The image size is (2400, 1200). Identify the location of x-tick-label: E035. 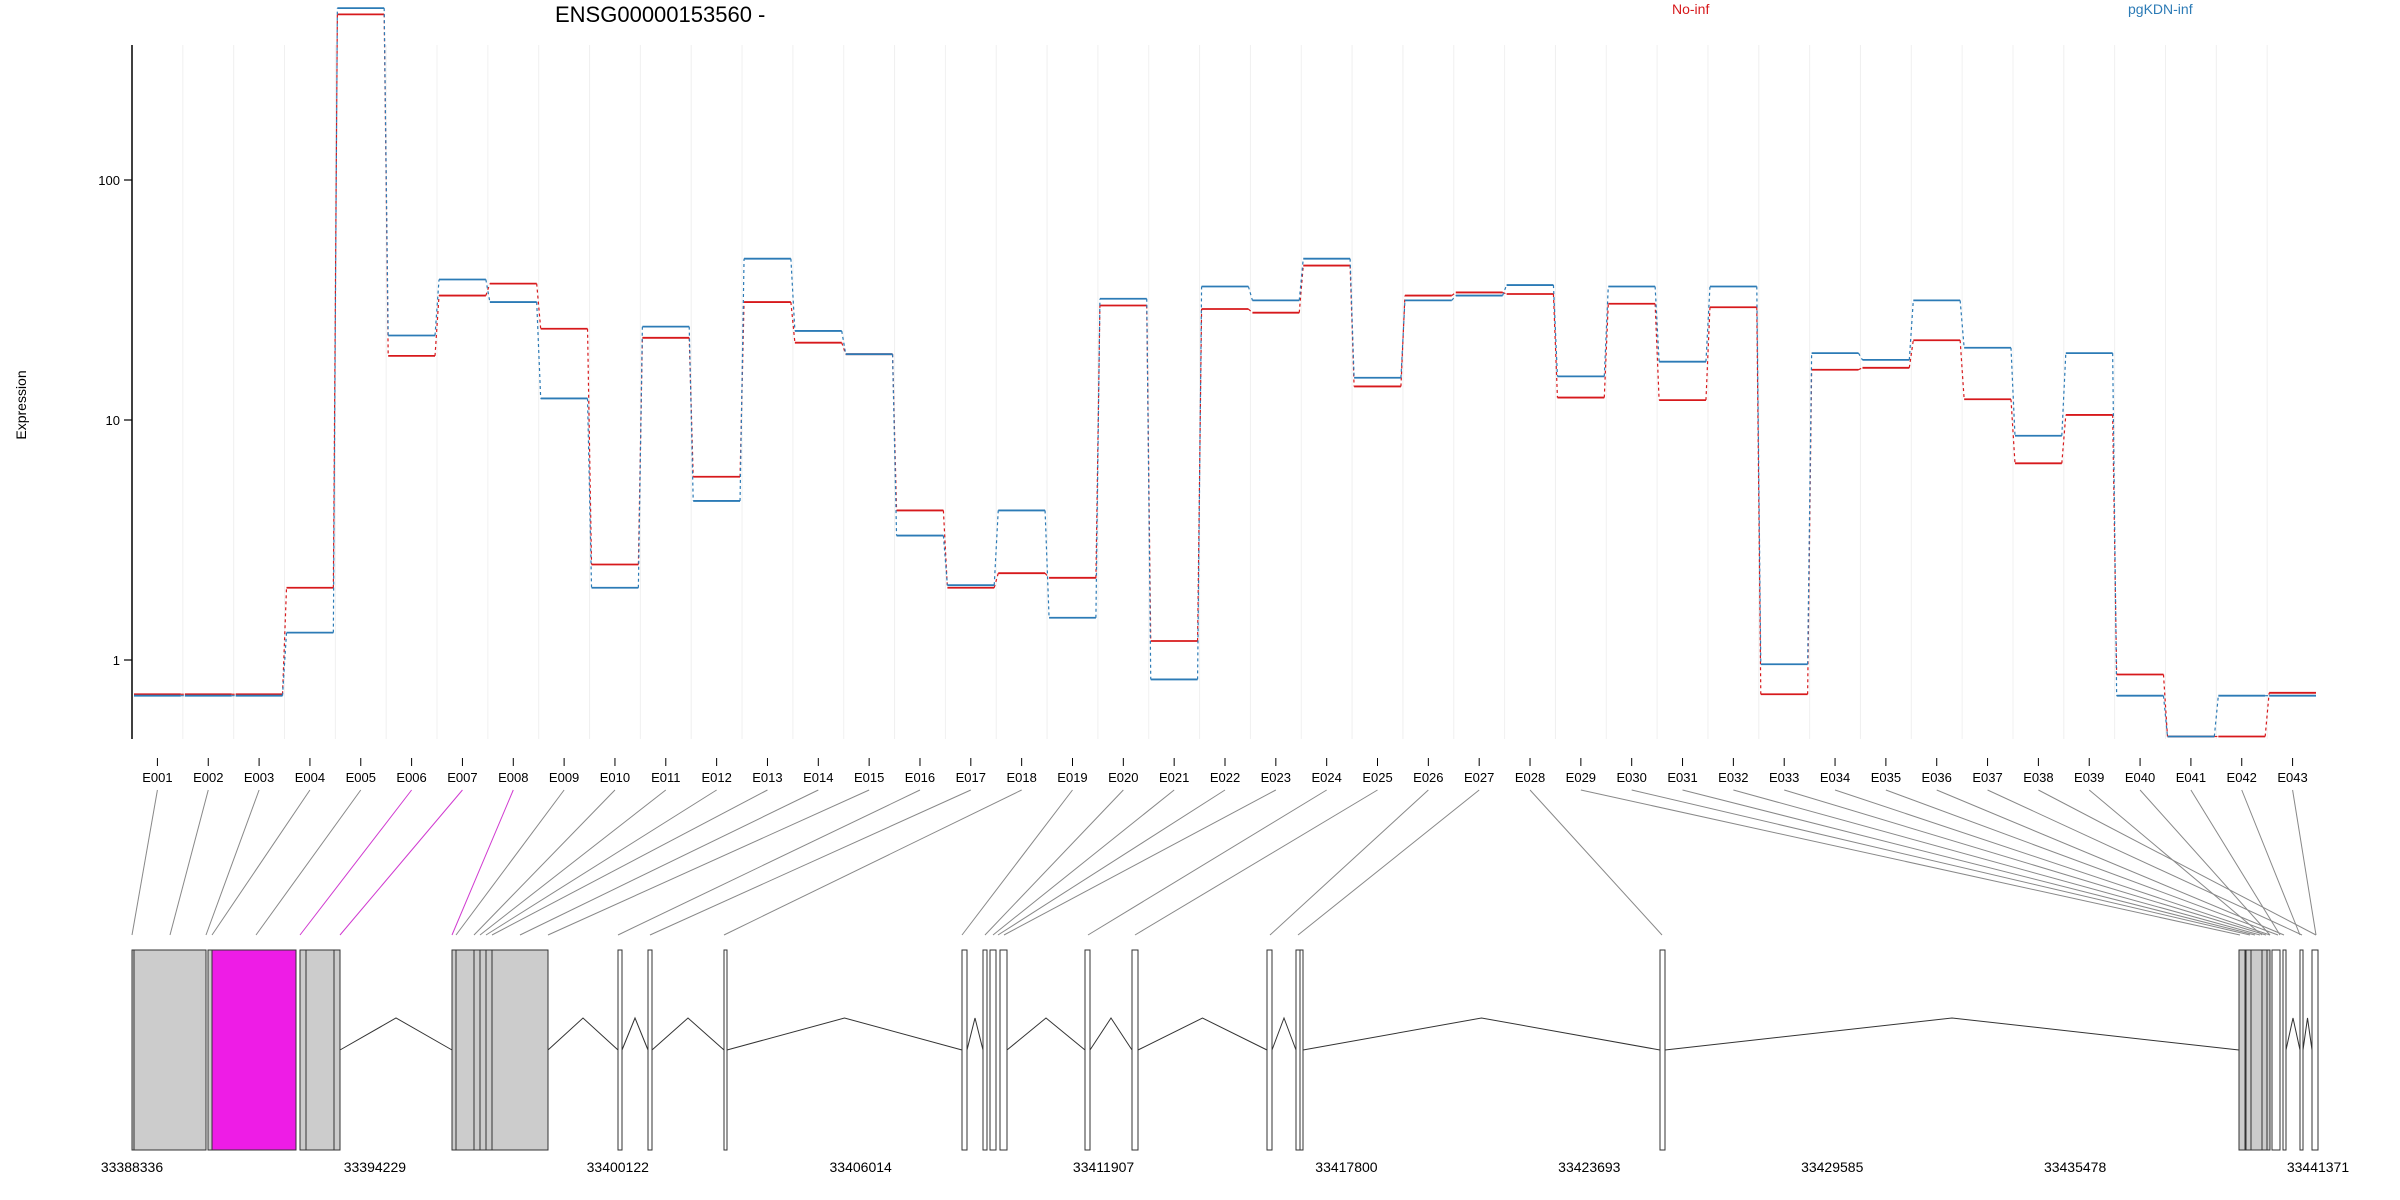
(1886, 777).